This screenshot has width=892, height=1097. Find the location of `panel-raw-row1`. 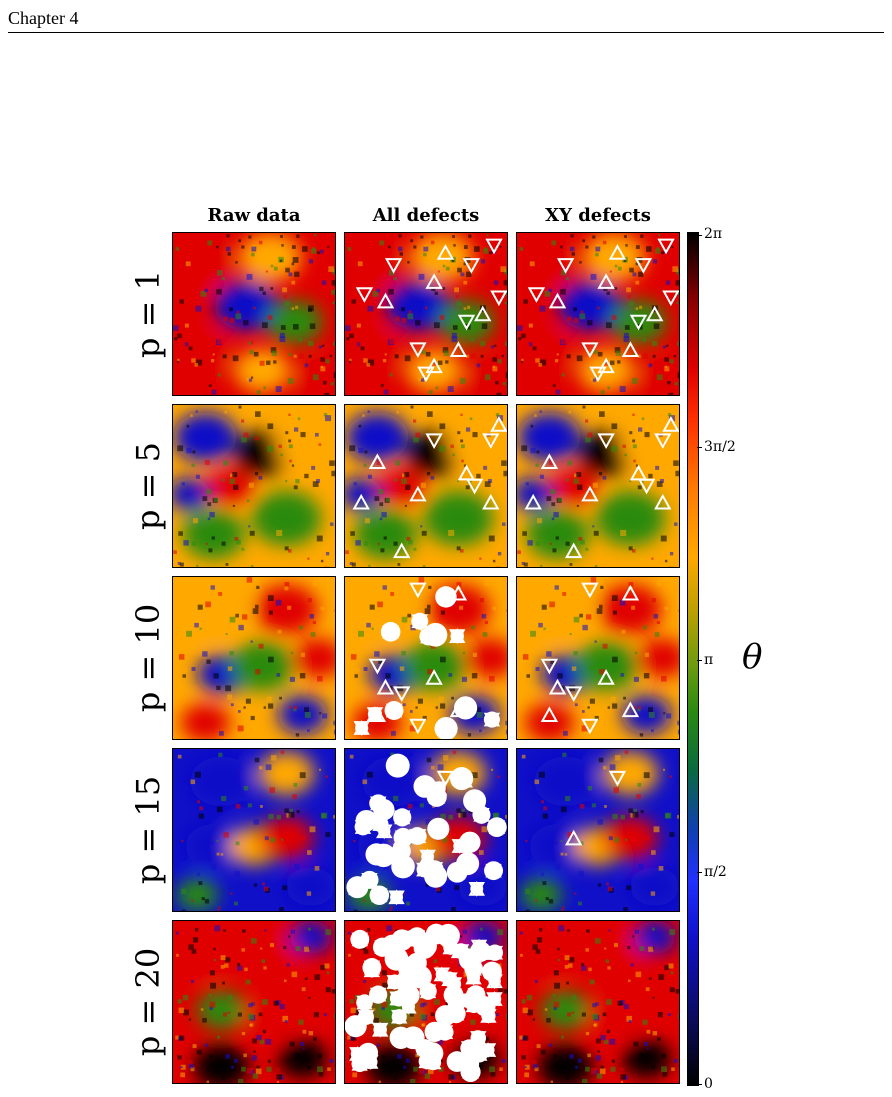

panel-raw-row1 is located at coordinates (254, 314).